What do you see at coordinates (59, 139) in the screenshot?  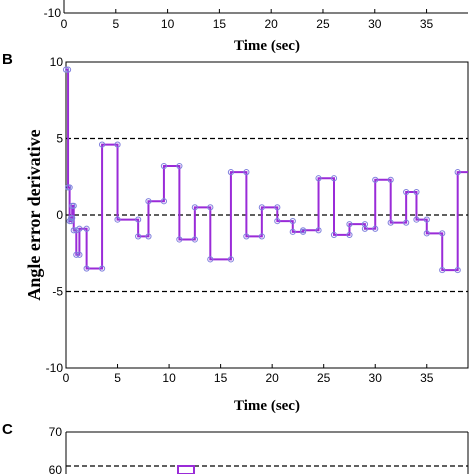 I see `panel-b-y-tick-label: 5` at bounding box center [59, 139].